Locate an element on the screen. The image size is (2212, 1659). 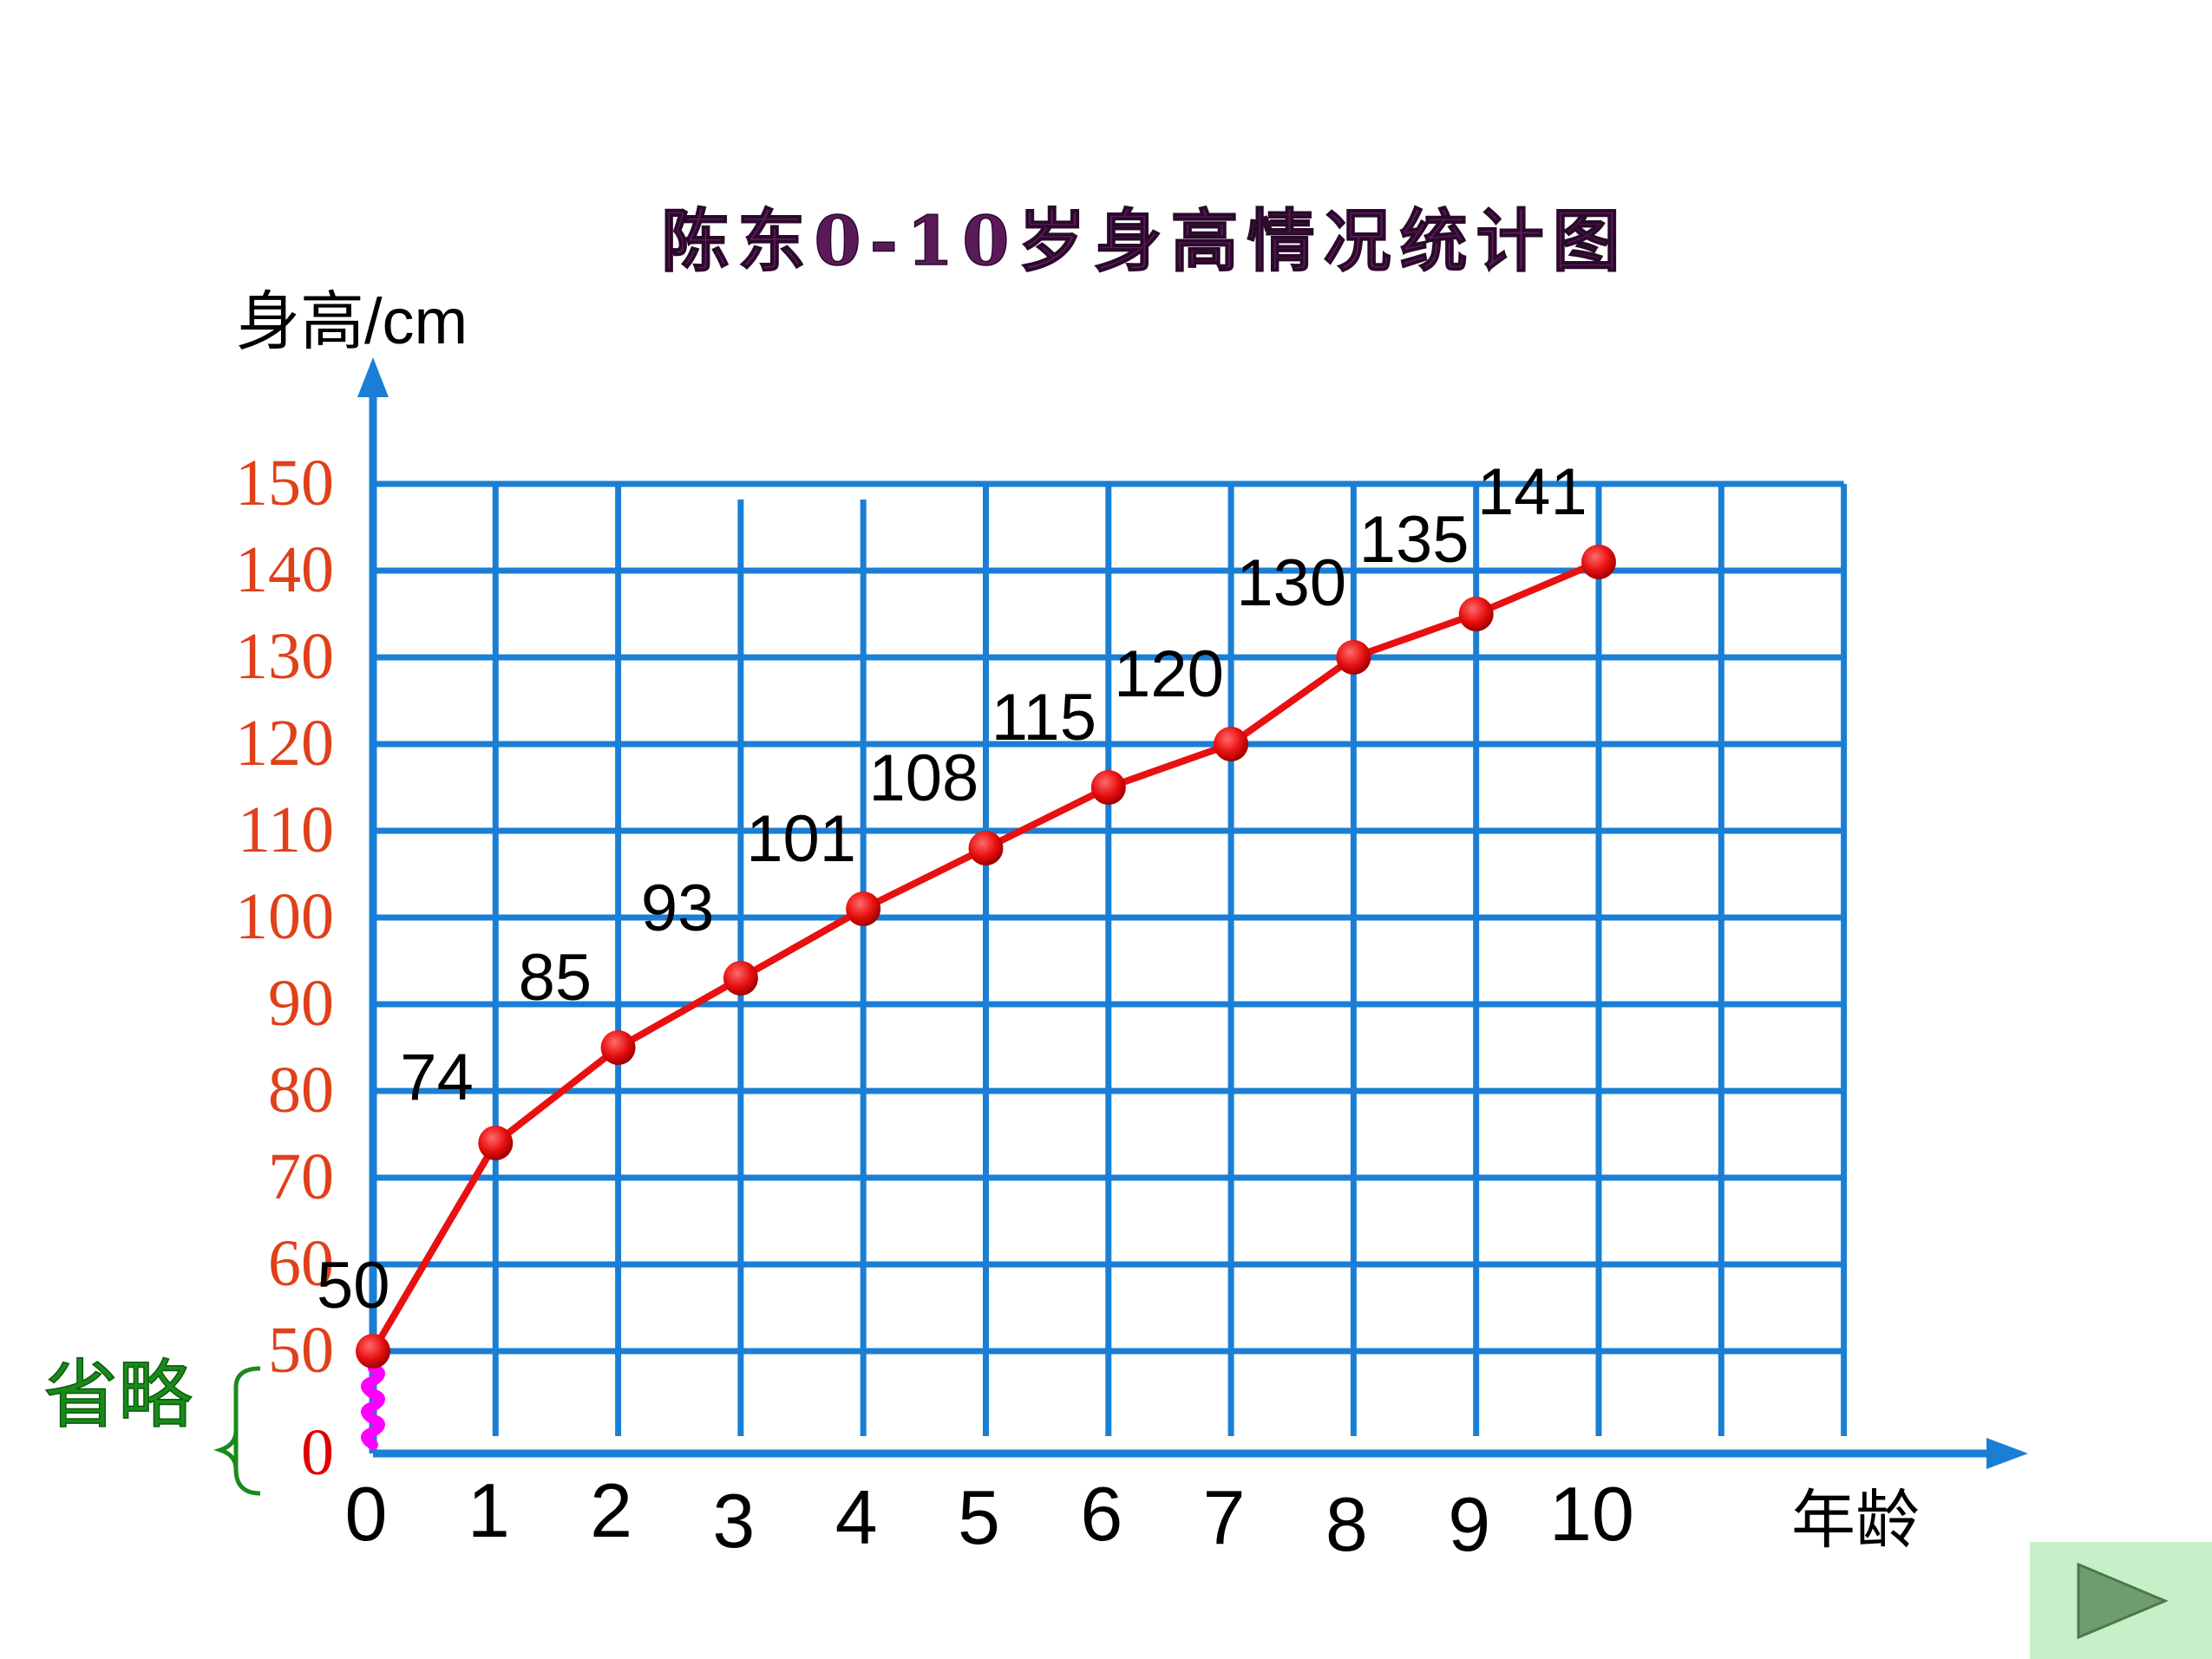
y-tick-labels: 0 50 60 70 80 90 100 110 120 130 140 150 is located at coordinates (284, 968).